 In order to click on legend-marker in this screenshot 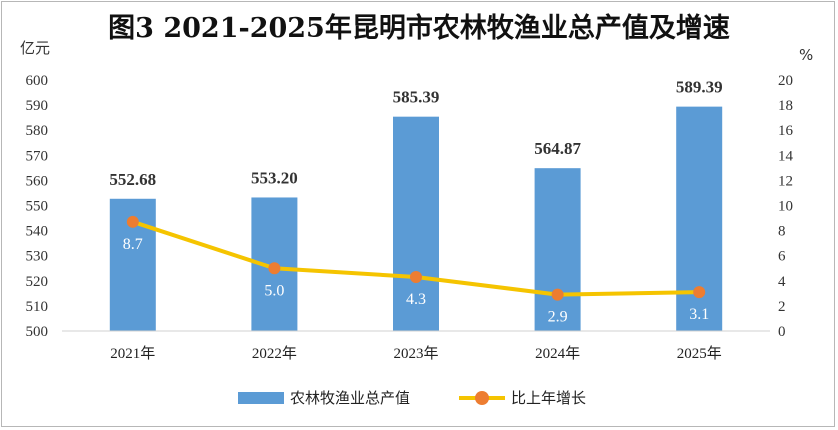, I will do `click(482, 397)`.